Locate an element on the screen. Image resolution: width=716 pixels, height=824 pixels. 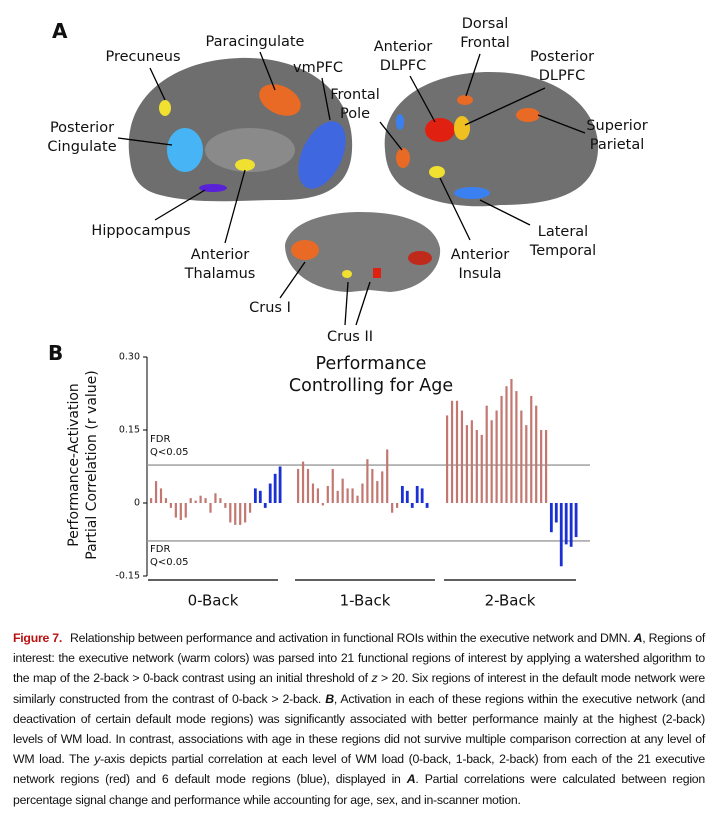
y-tick-label: -0.15 is located at coordinates (127, 576).